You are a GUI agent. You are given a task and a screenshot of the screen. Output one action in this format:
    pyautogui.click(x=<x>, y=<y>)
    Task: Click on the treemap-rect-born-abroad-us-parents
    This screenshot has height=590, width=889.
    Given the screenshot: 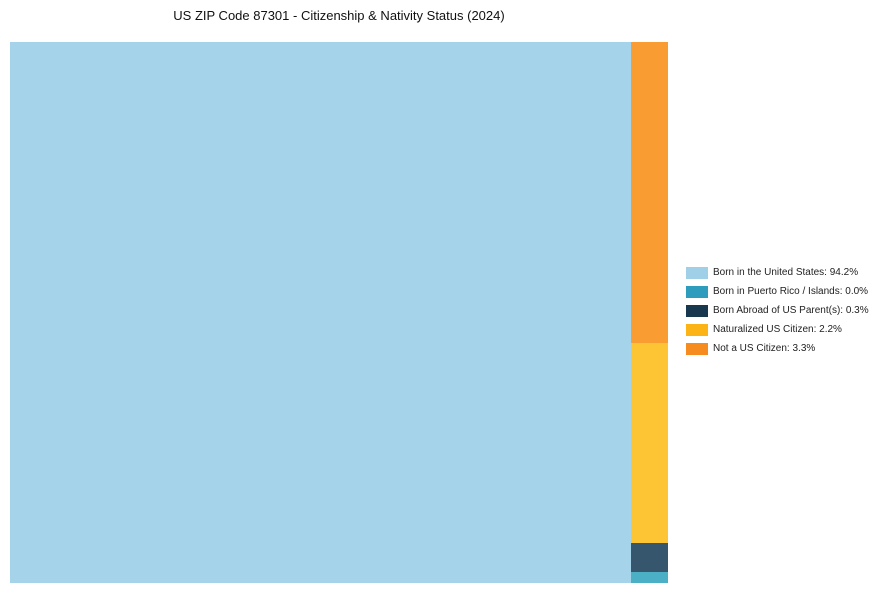 What is the action you would take?
    pyautogui.click(x=649, y=557)
    